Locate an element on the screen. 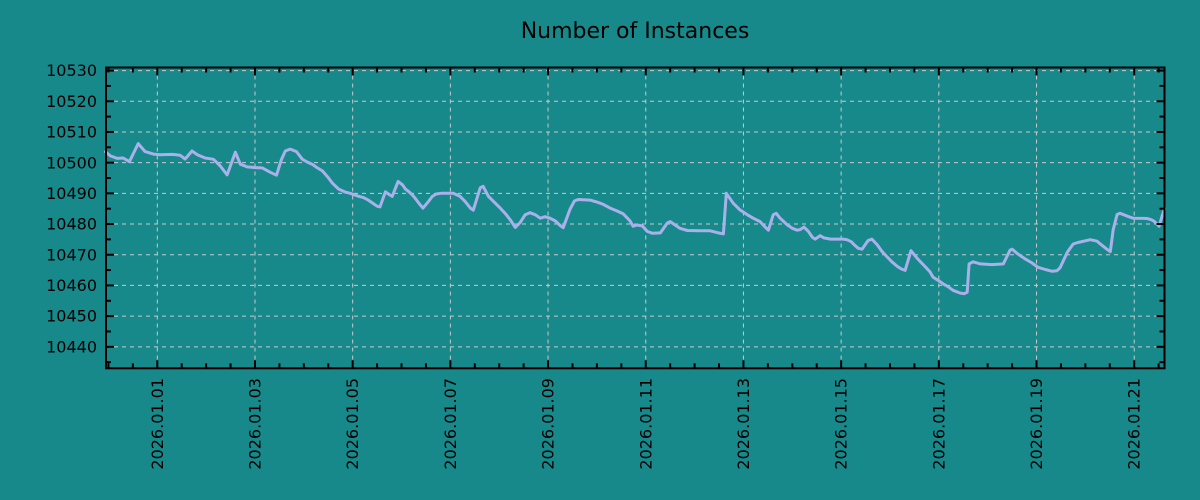  y-tick-label: 10460 is located at coordinates (71, 285).